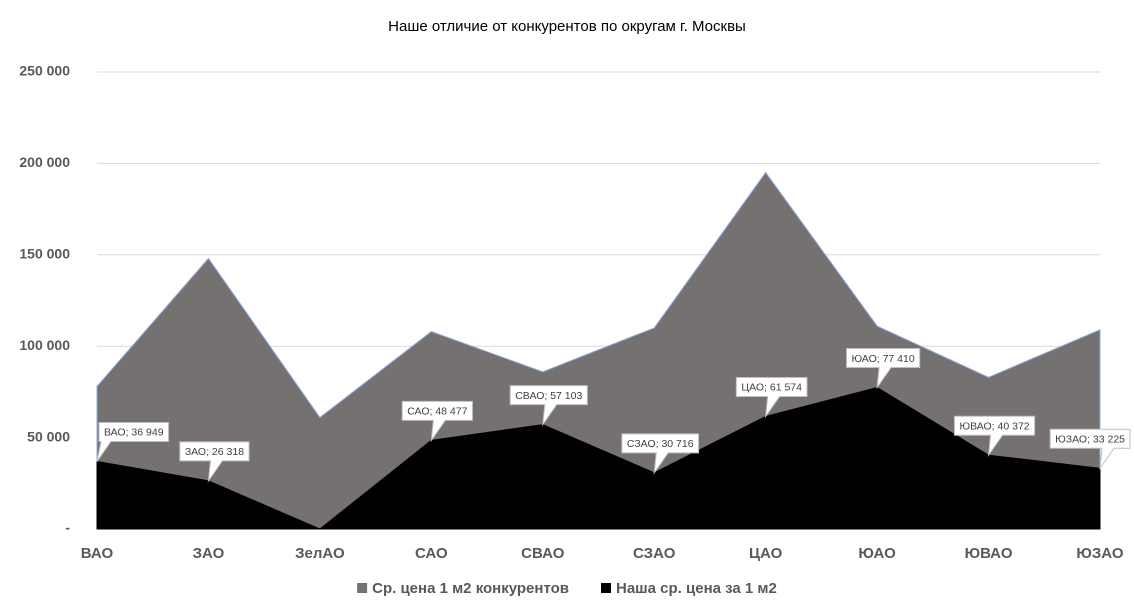 Image resolution: width=1134 pixels, height=610 pixels. What do you see at coordinates (1100, 553) in the screenshot?
I see `x-tick-label: ЮЗАО` at bounding box center [1100, 553].